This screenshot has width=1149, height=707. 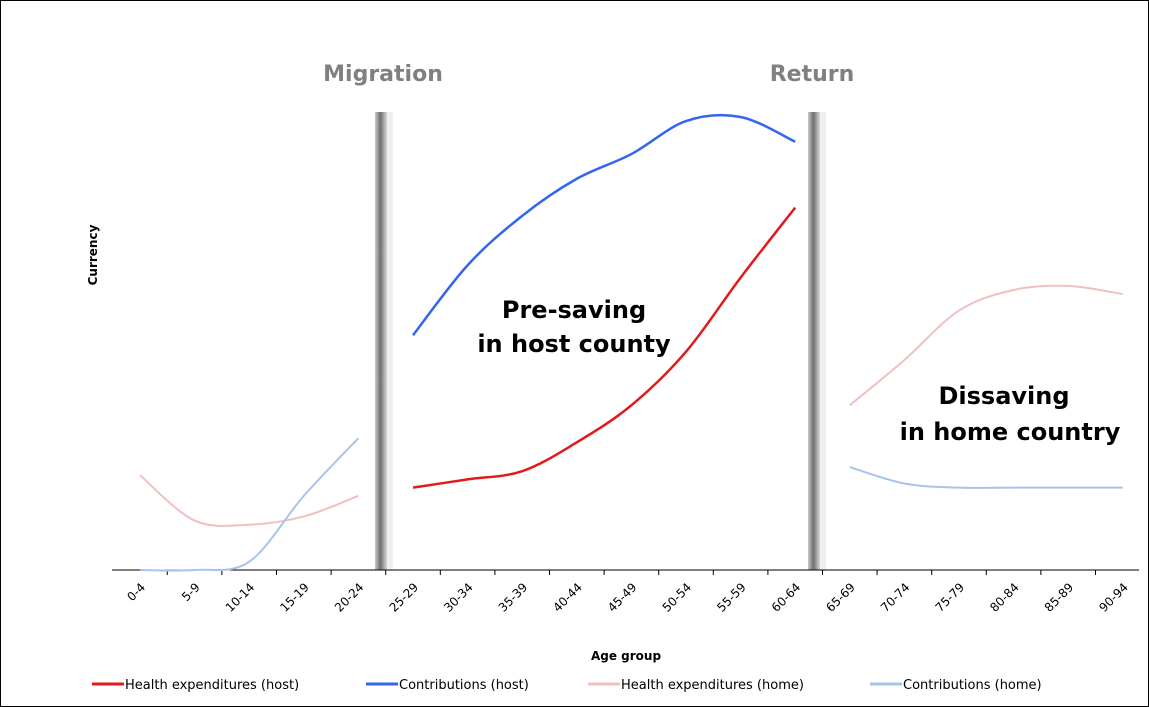 What do you see at coordinates (240, 597) in the screenshot?
I see `x-tick-label: 10-14` at bounding box center [240, 597].